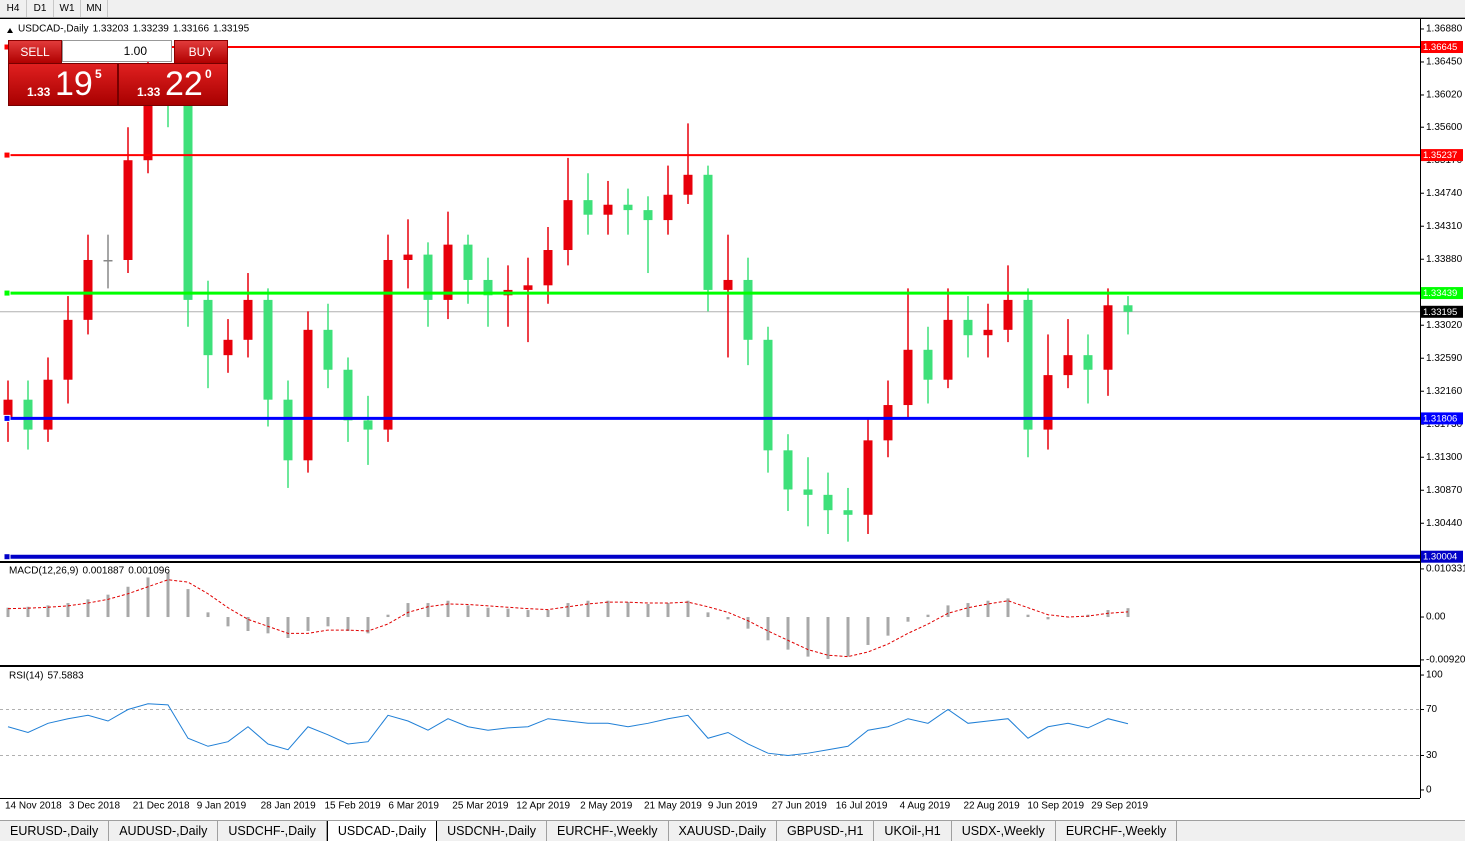 This screenshot has height=841, width=1465. Describe the element at coordinates (913, 831) in the screenshot. I see `chart-tab: UKOil-,H1` at that location.